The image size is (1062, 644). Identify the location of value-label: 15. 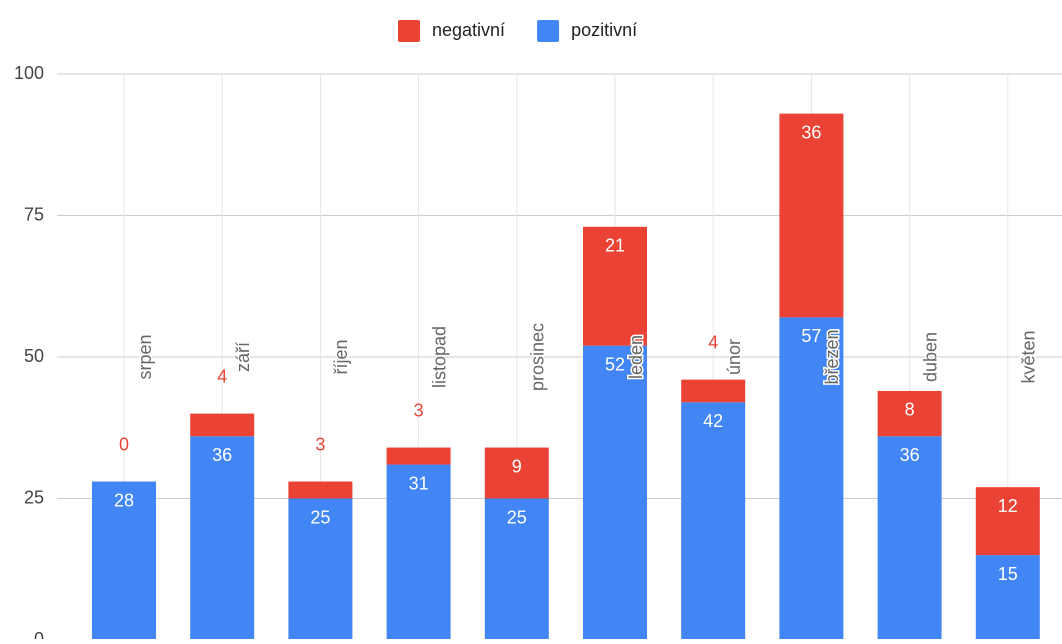
(1008, 574).